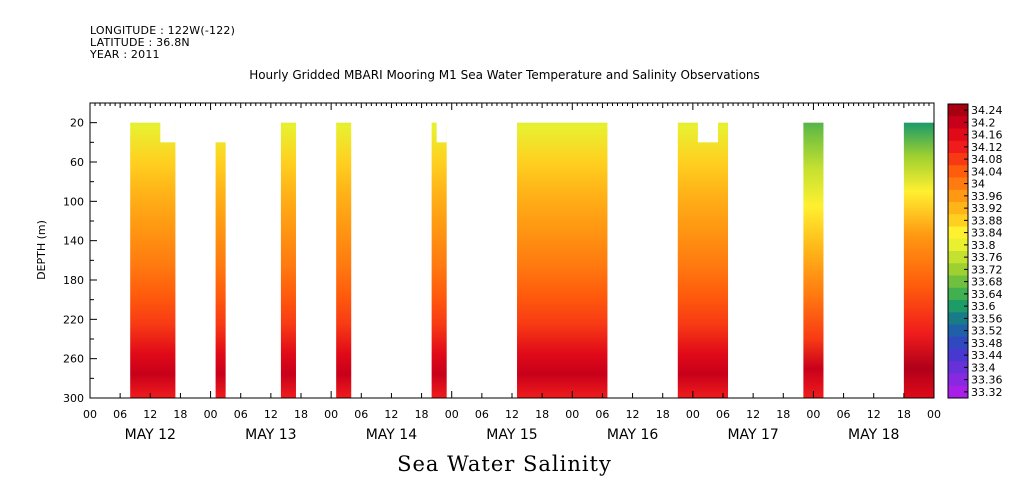 This screenshot has height=504, width=1009. I want to click on latitude-label: LATITUDE : 36.8N, so click(140, 42).